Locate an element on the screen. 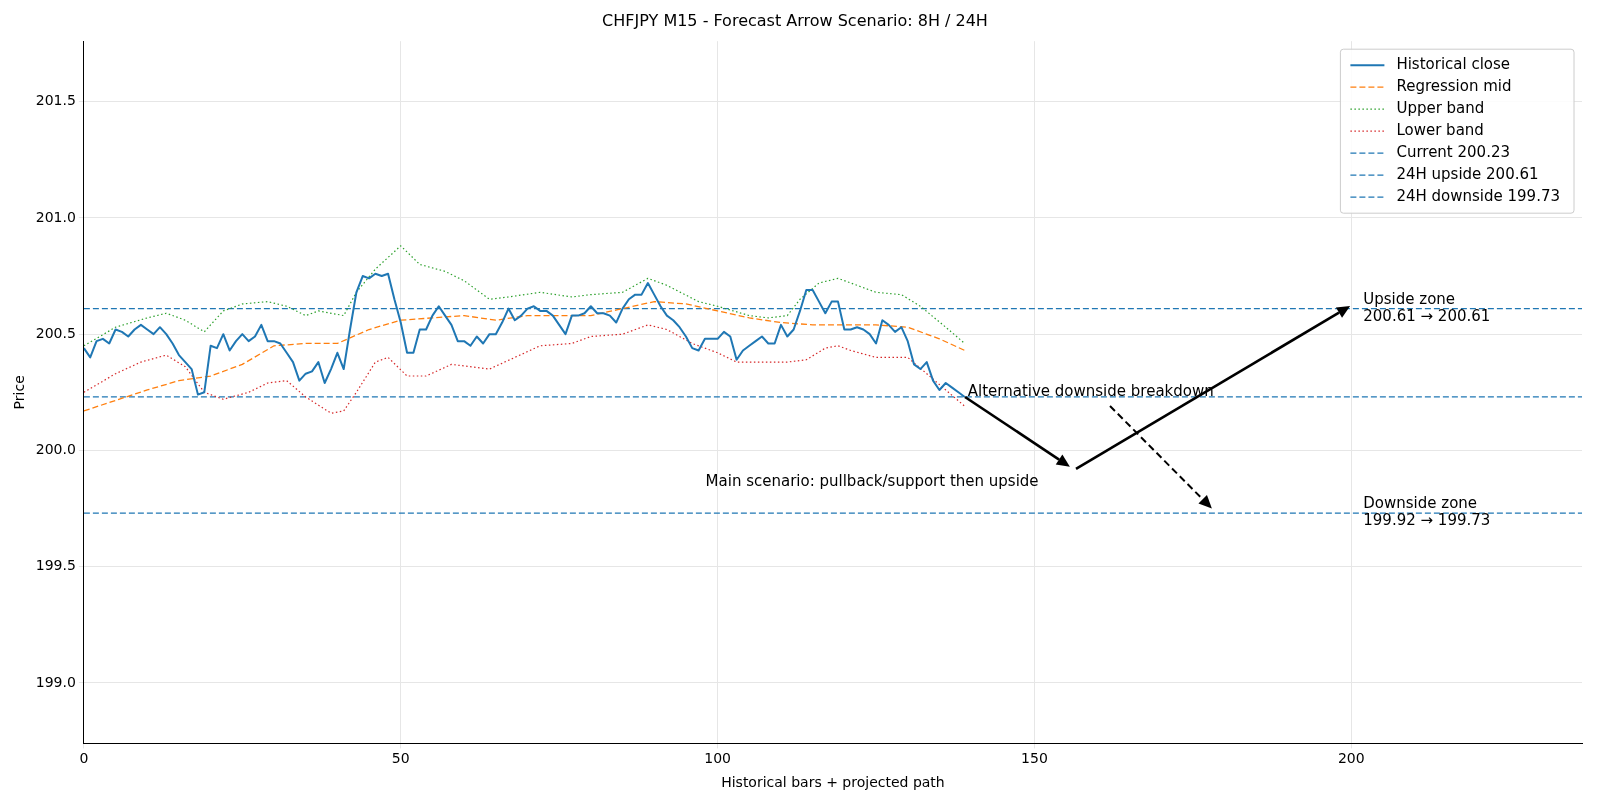  x-tick-label: 100 is located at coordinates (717, 758).